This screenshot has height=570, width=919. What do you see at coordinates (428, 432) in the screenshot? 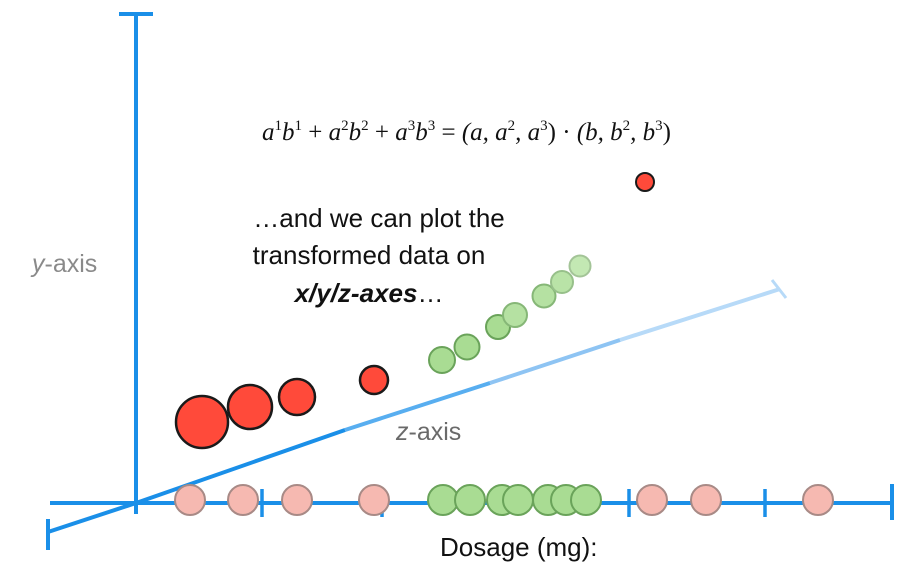
I see `z-axis-label: z-axis` at bounding box center [428, 432].